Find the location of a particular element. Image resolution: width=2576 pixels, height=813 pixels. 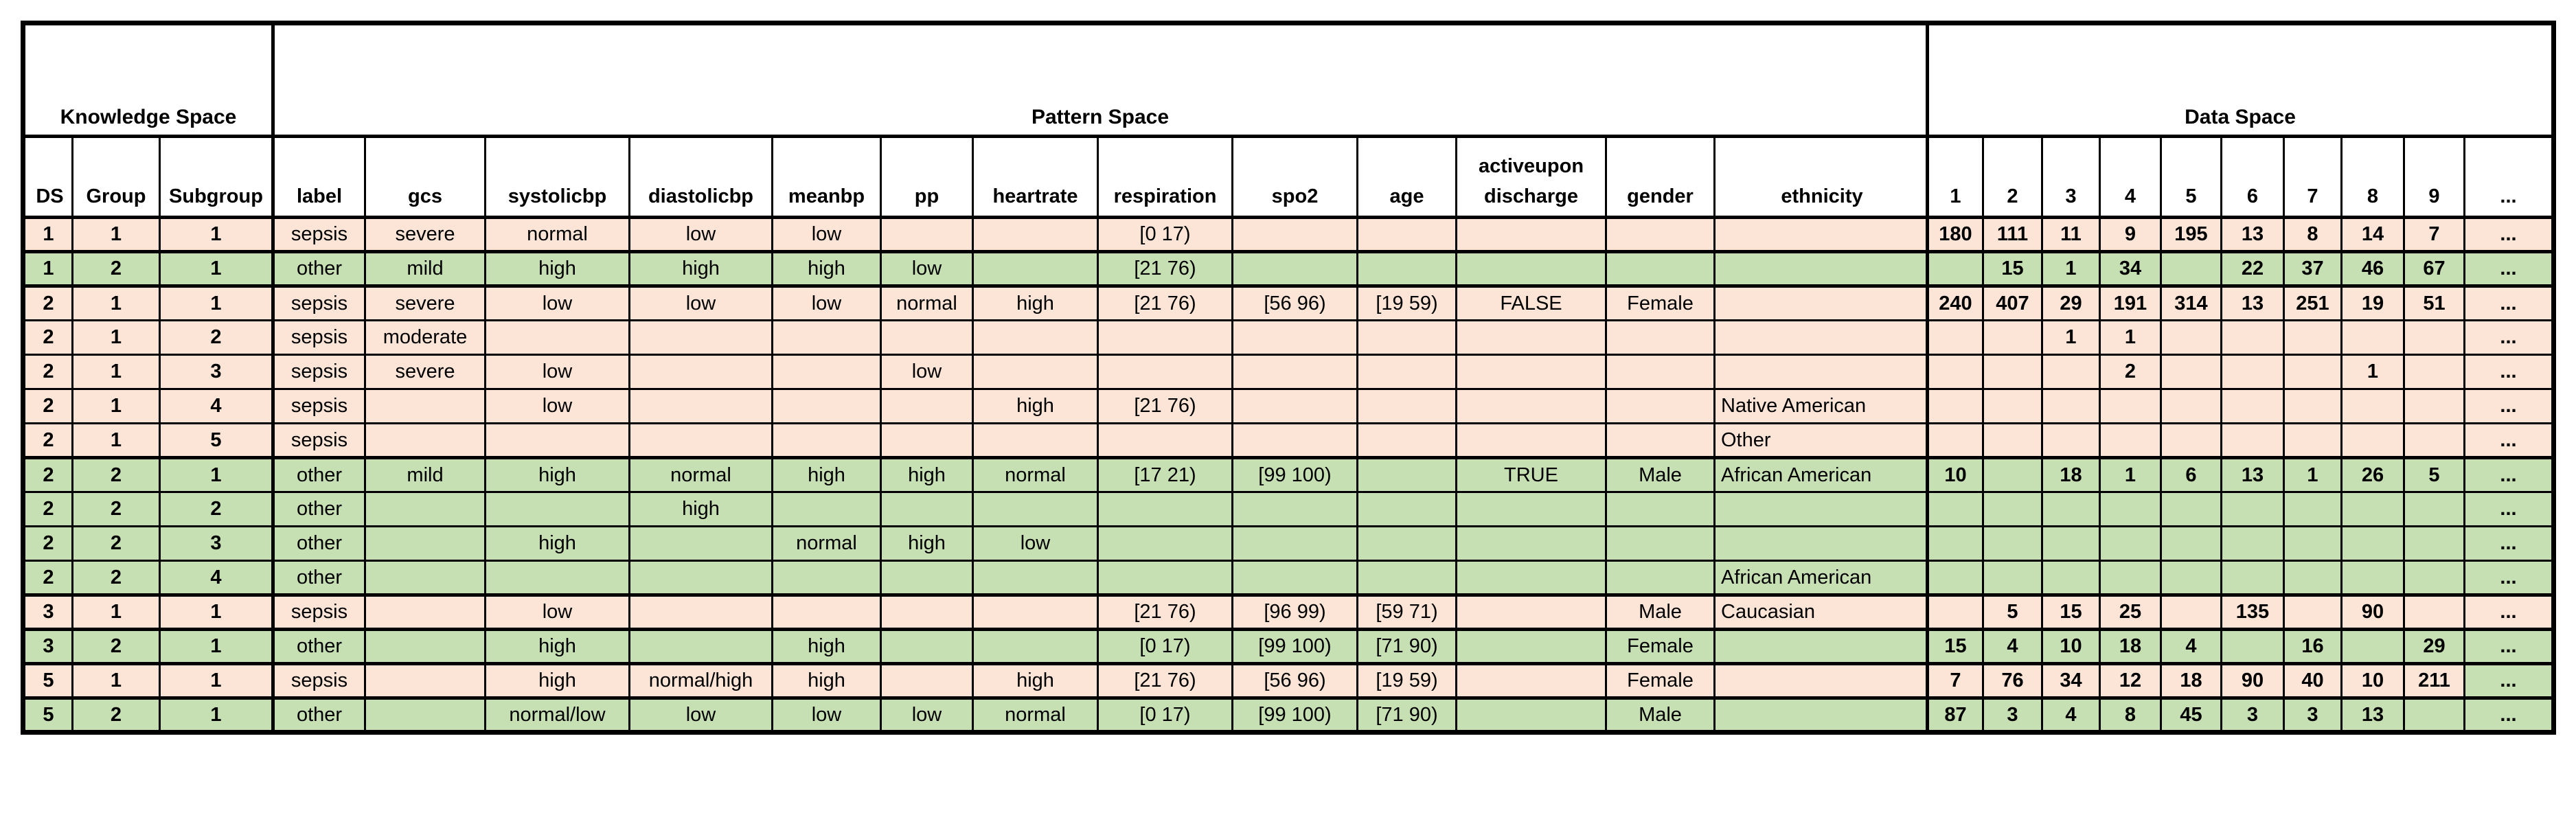

cell-9-ethnicity is located at coordinates (1820, 509).